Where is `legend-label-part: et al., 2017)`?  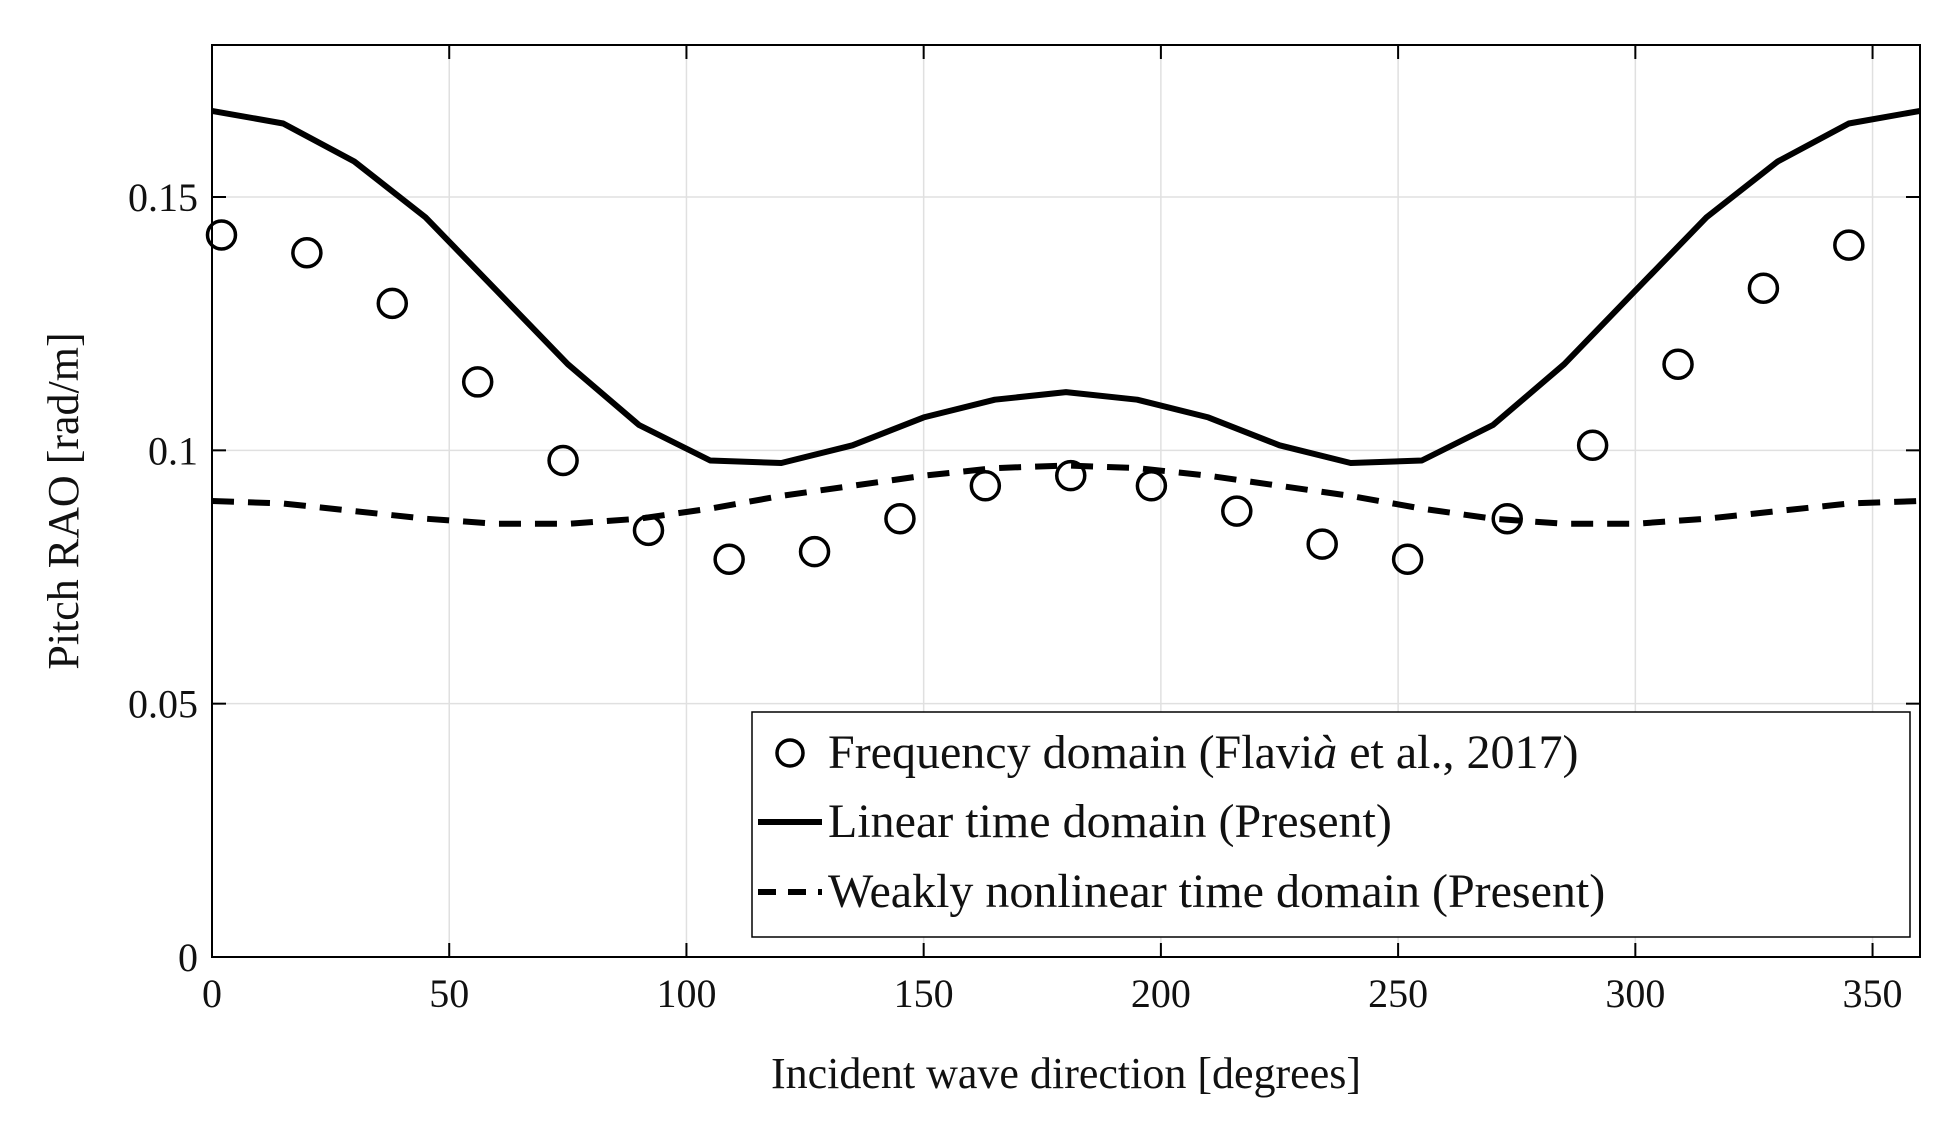
legend-label-part: et al., 2017) is located at coordinates (1457, 752).